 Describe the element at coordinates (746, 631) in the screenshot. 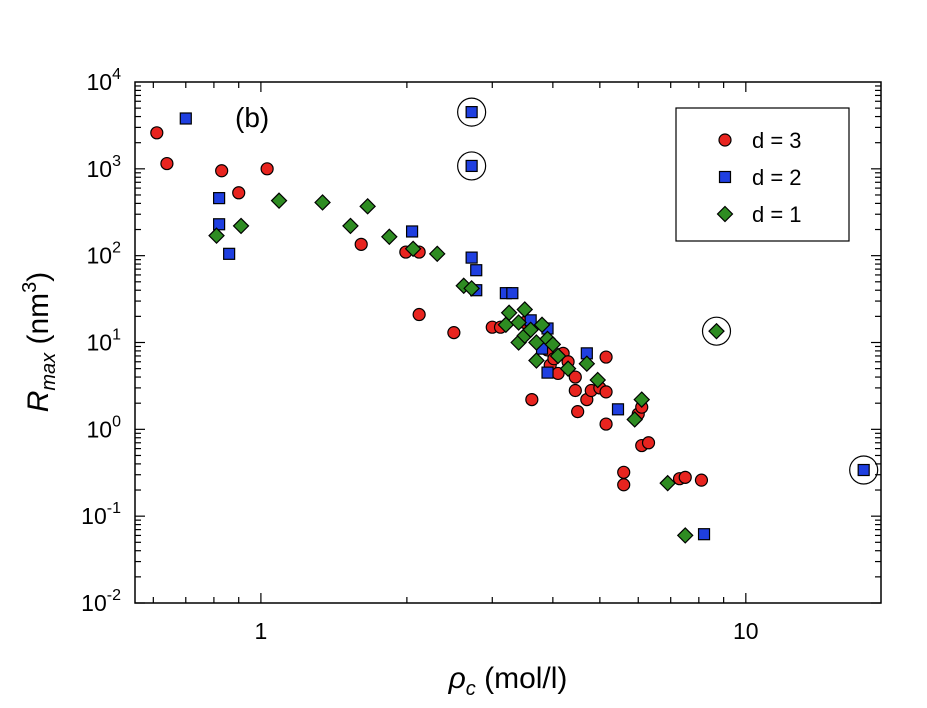

I see `x-tick-label: 10` at that location.